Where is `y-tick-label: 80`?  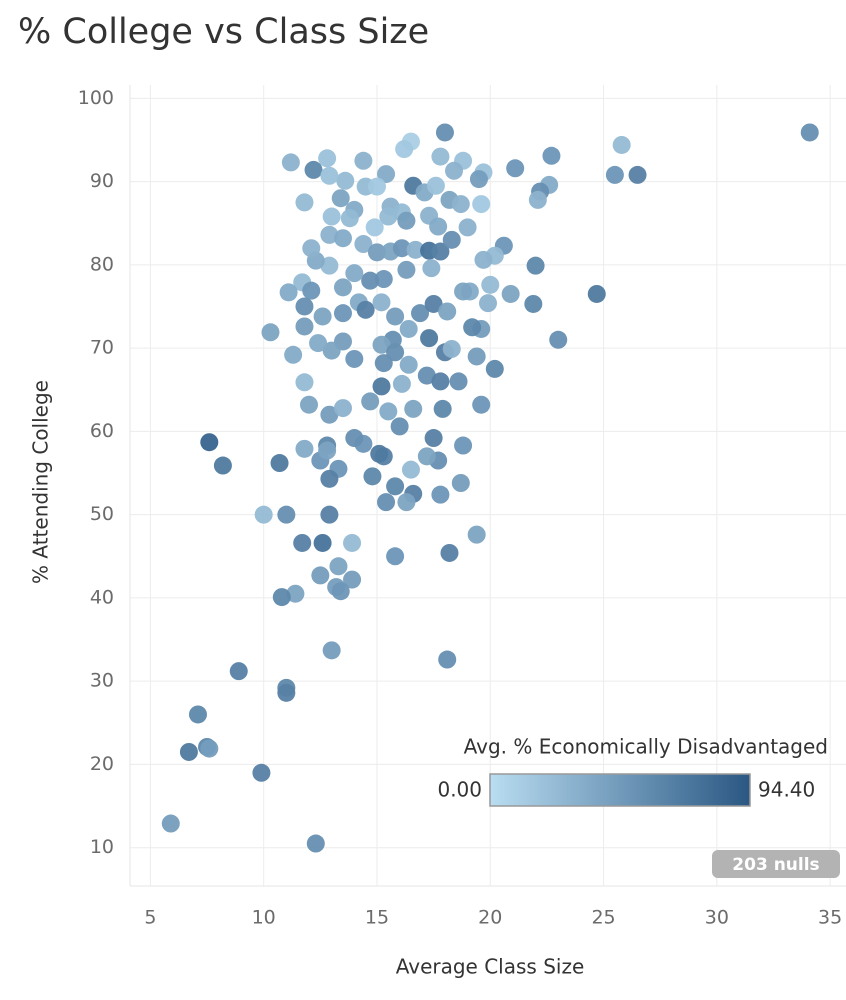
y-tick-label: 80 is located at coordinates (102, 264).